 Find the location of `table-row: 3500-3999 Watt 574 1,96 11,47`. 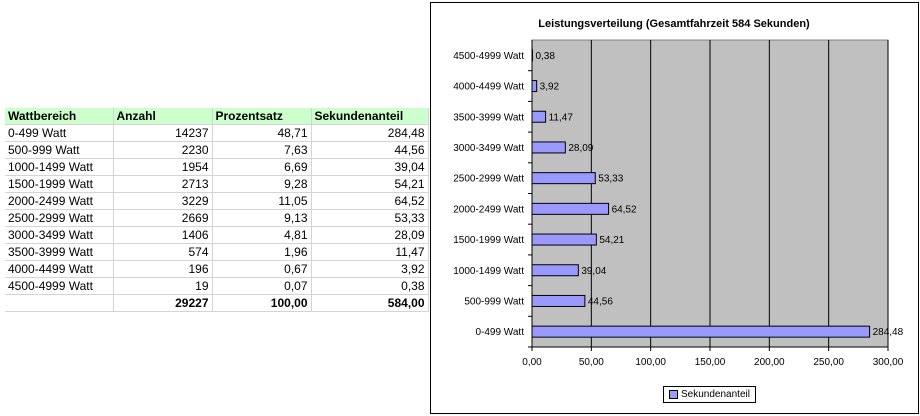

table-row: 3500-3999 Watt 574 1,96 11,47 is located at coordinates (217, 252).